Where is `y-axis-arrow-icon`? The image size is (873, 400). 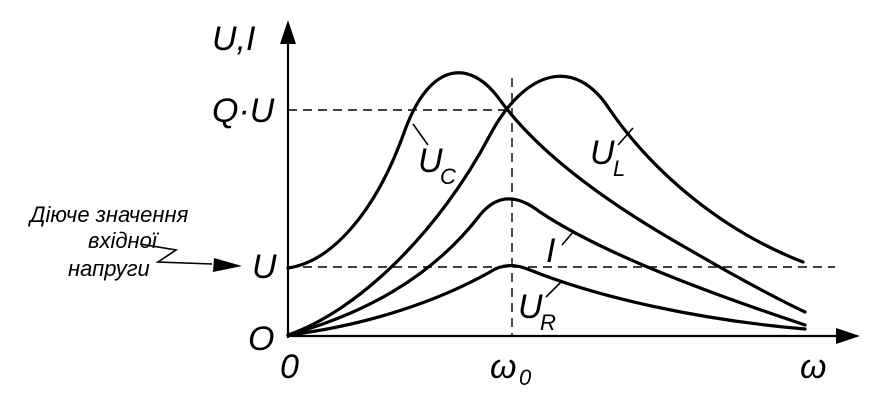
y-axis-arrow-icon is located at coordinates (288, 32).